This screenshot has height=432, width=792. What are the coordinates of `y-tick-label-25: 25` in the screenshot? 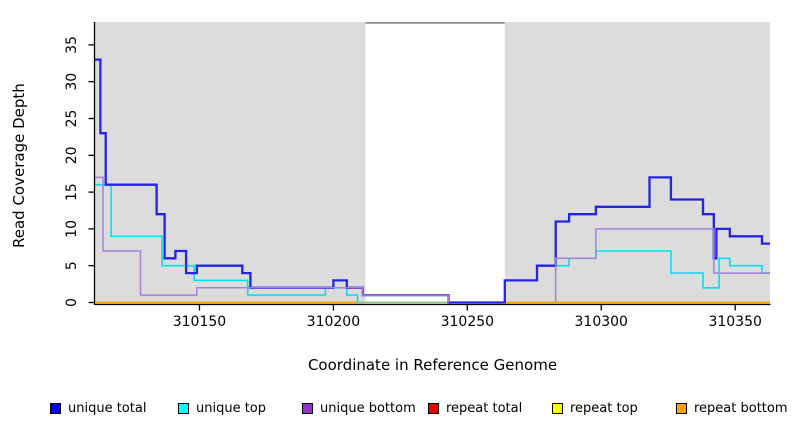 It's located at (72, 119).